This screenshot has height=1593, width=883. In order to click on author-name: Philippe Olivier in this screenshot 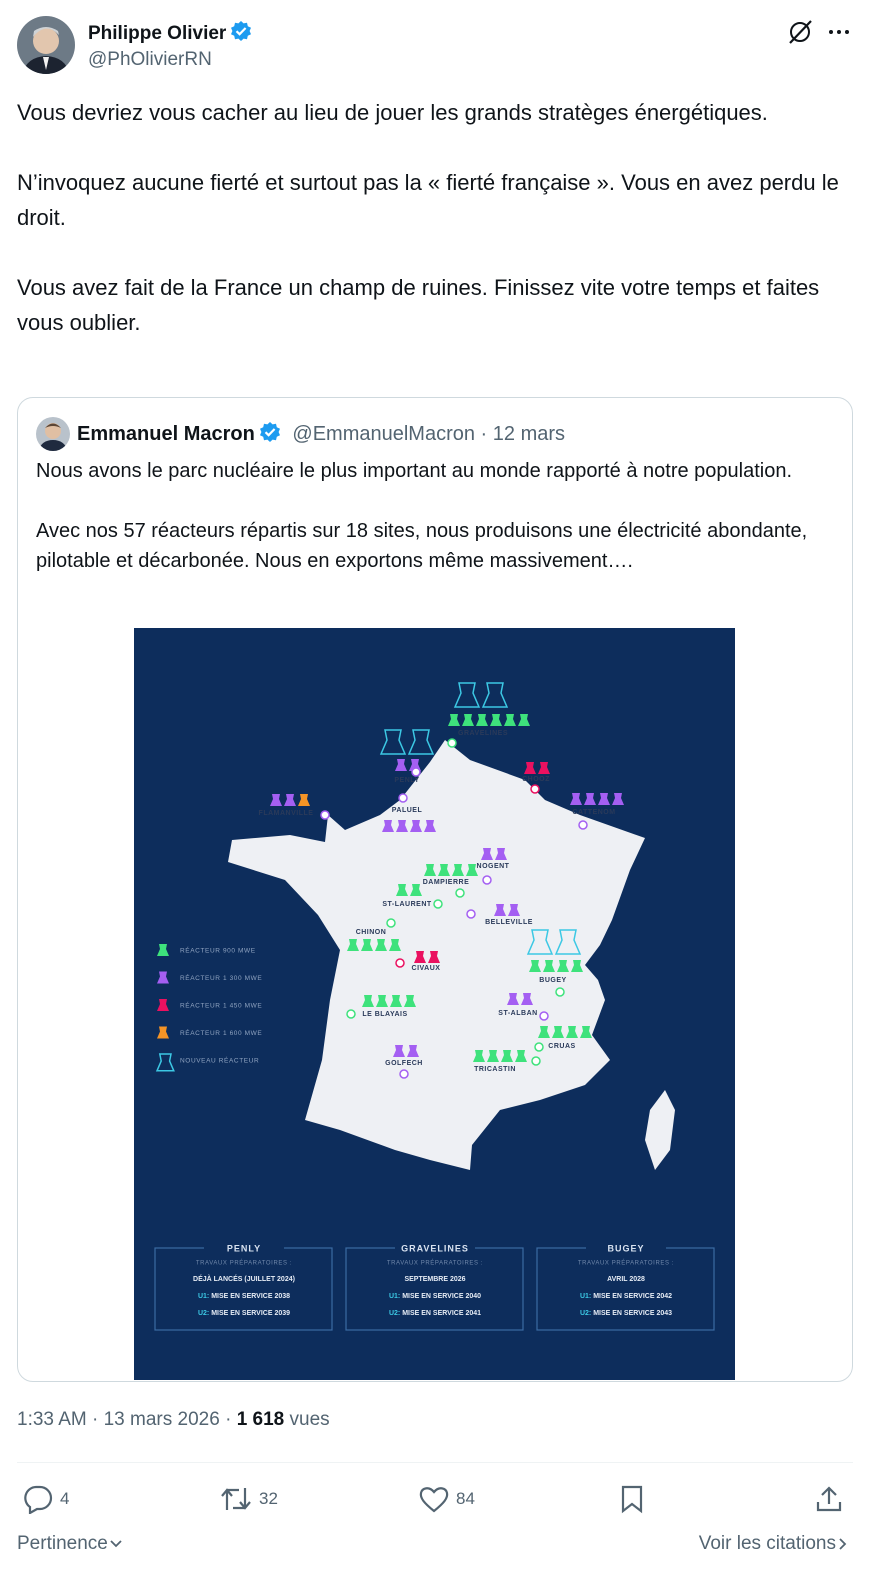, I will do `click(170, 32)`.